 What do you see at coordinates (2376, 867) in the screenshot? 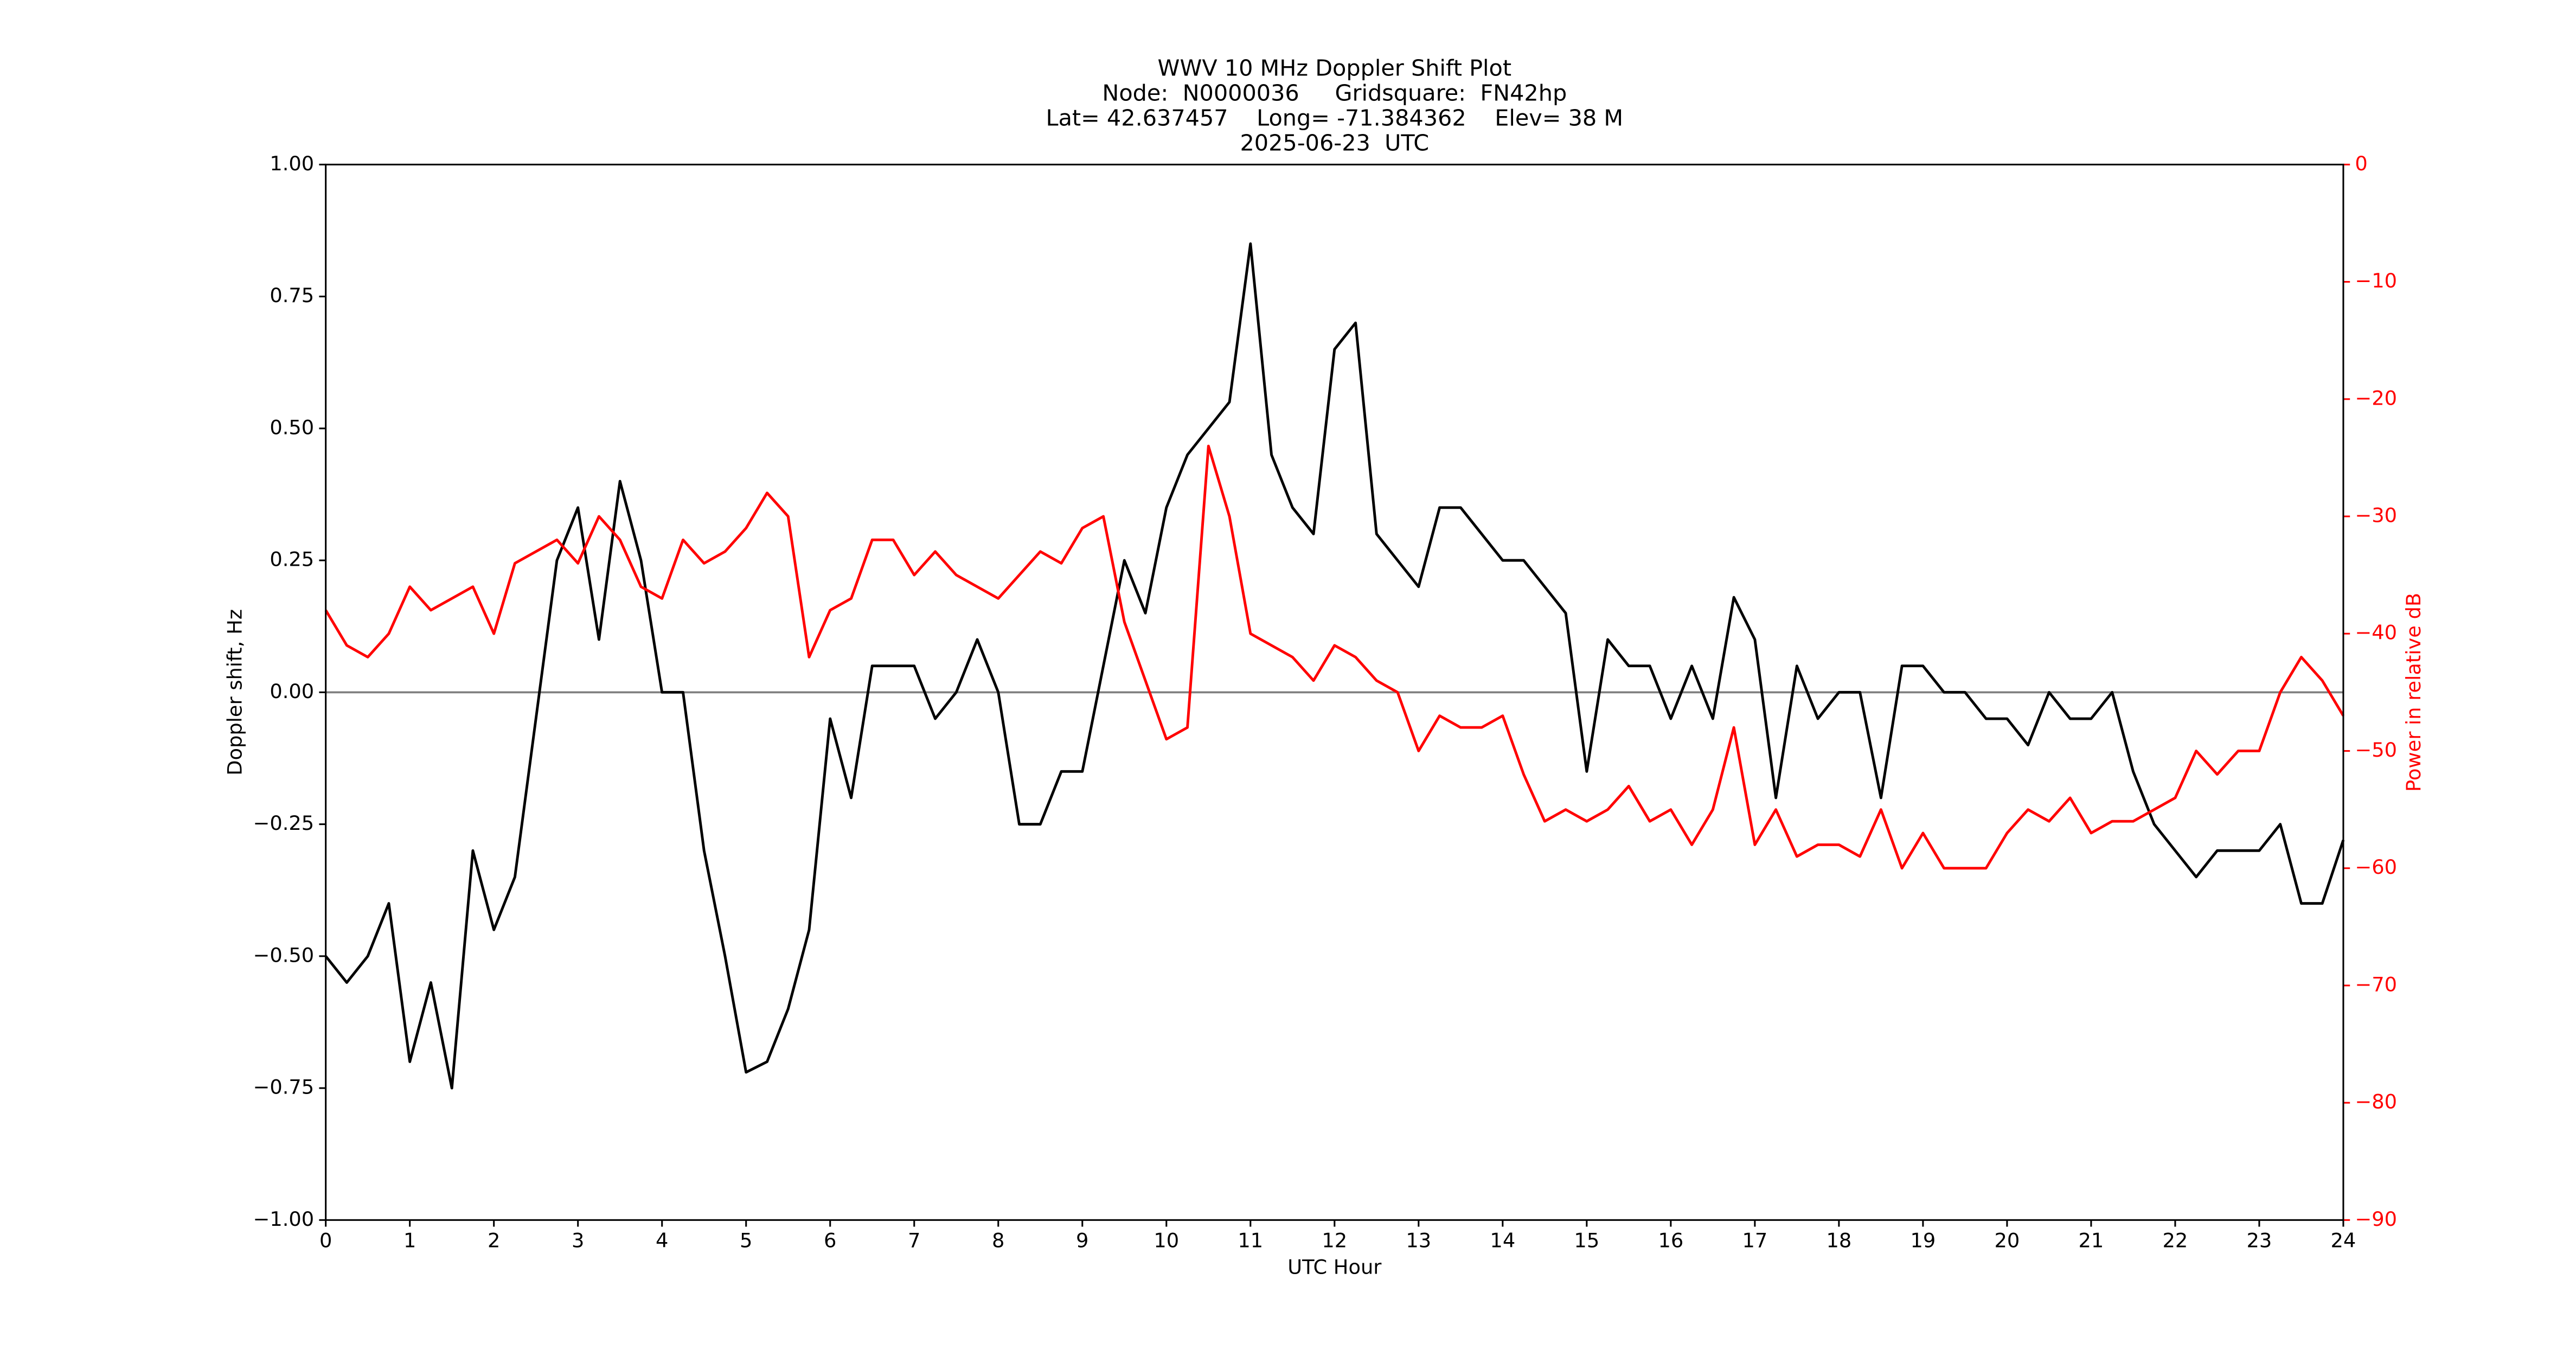
I see `y2-tick-label: −60` at bounding box center [2376, 867].